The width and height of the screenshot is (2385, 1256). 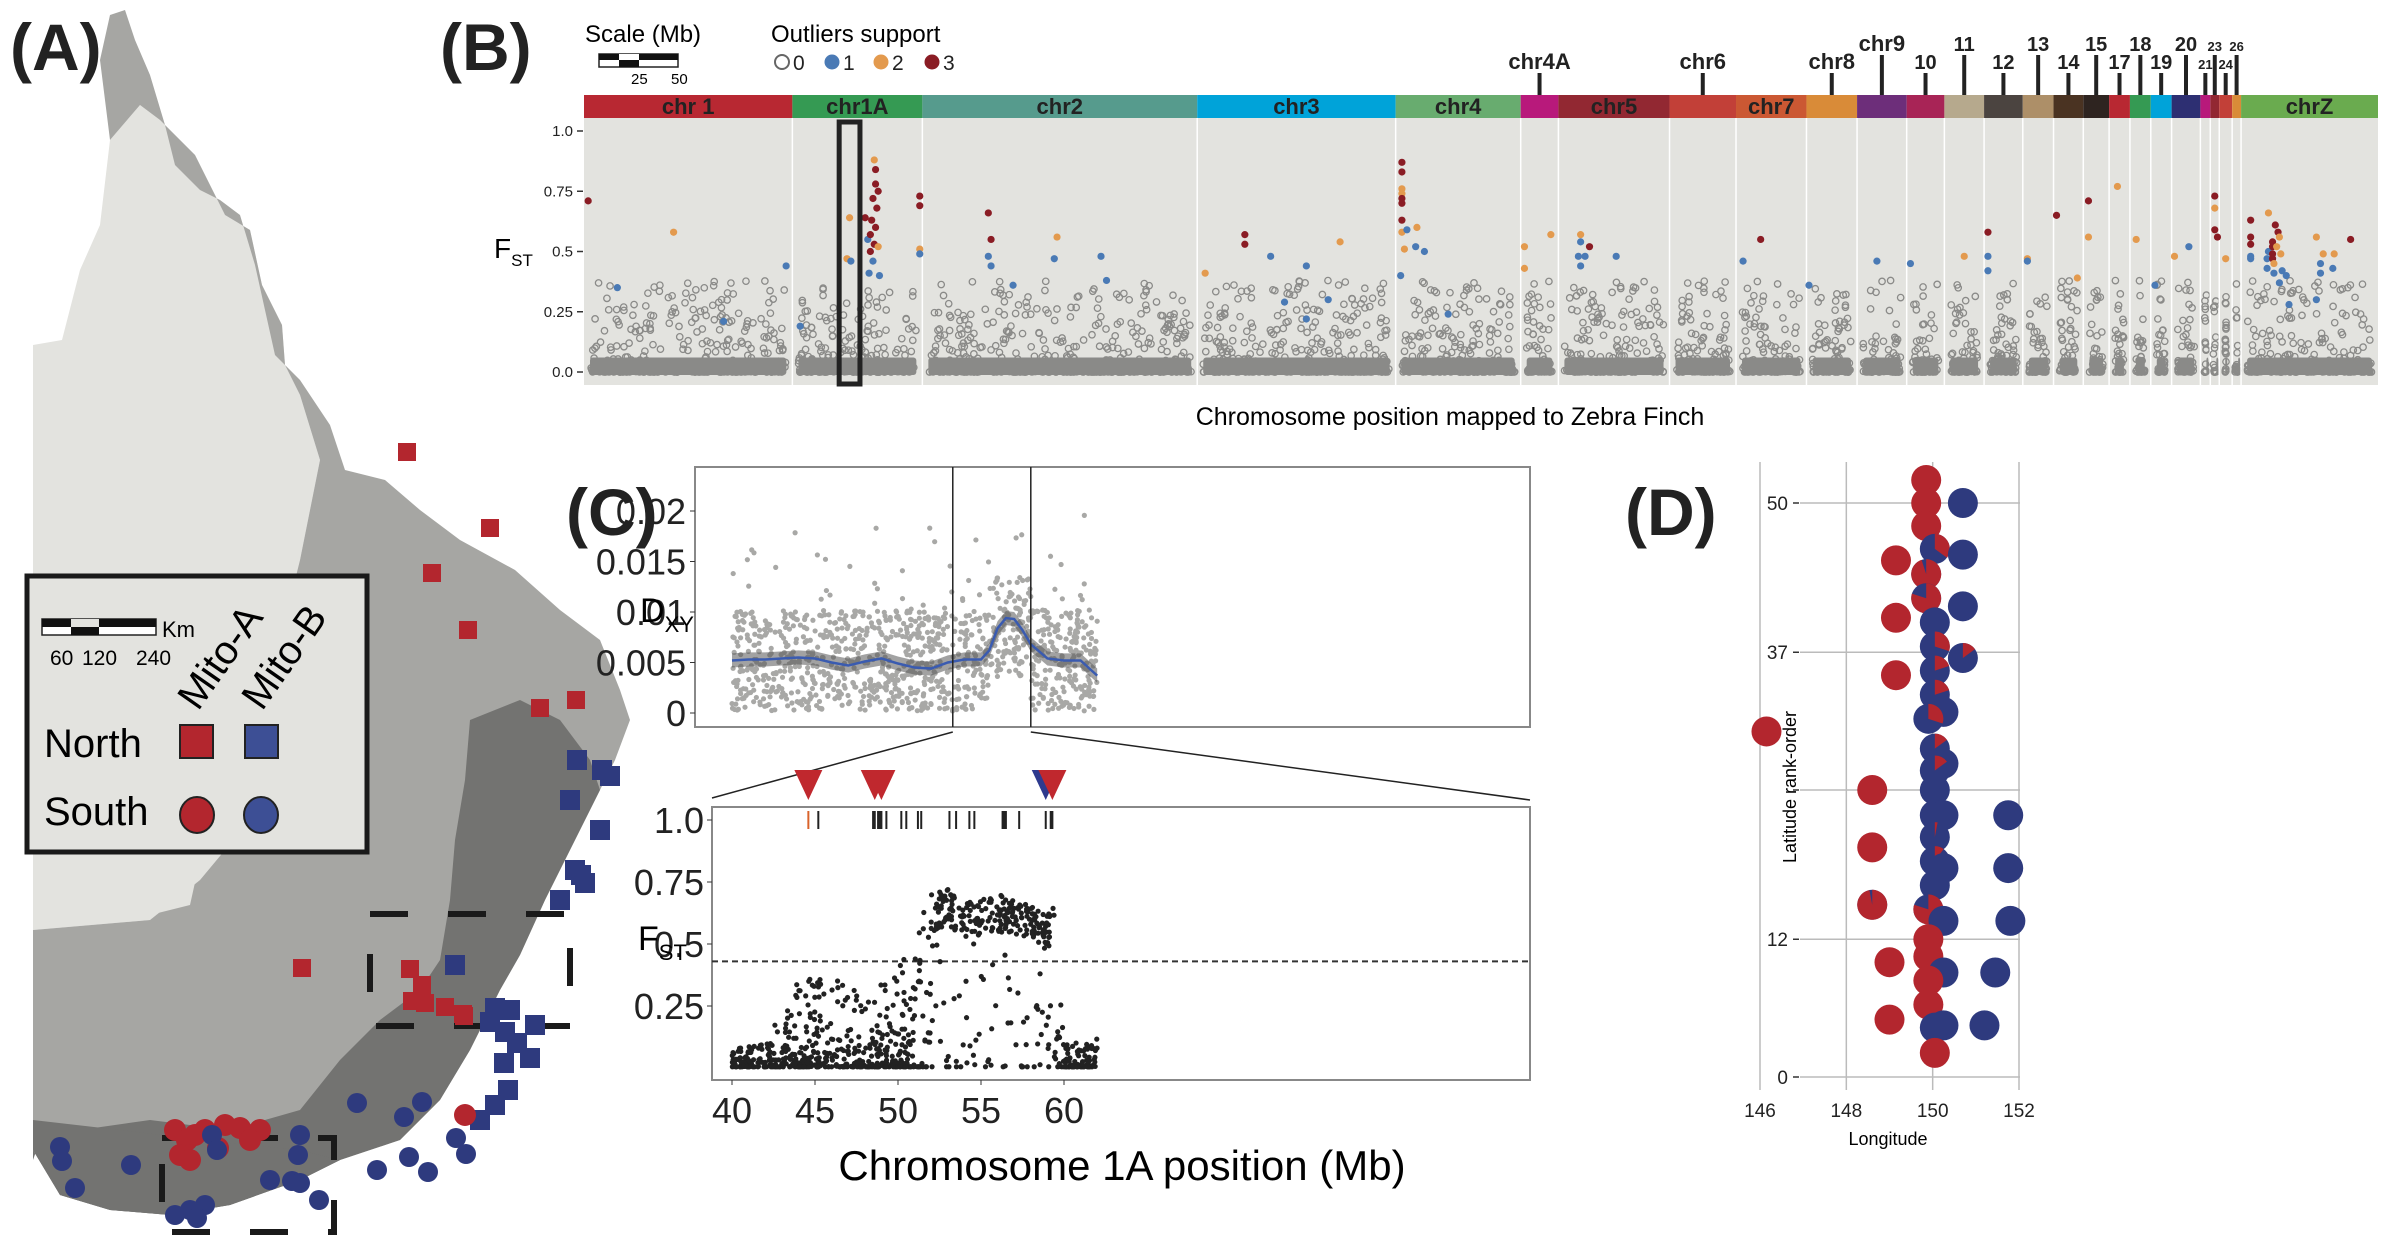 I want to click on map-inland-region-south, so click(x=116, y=887).